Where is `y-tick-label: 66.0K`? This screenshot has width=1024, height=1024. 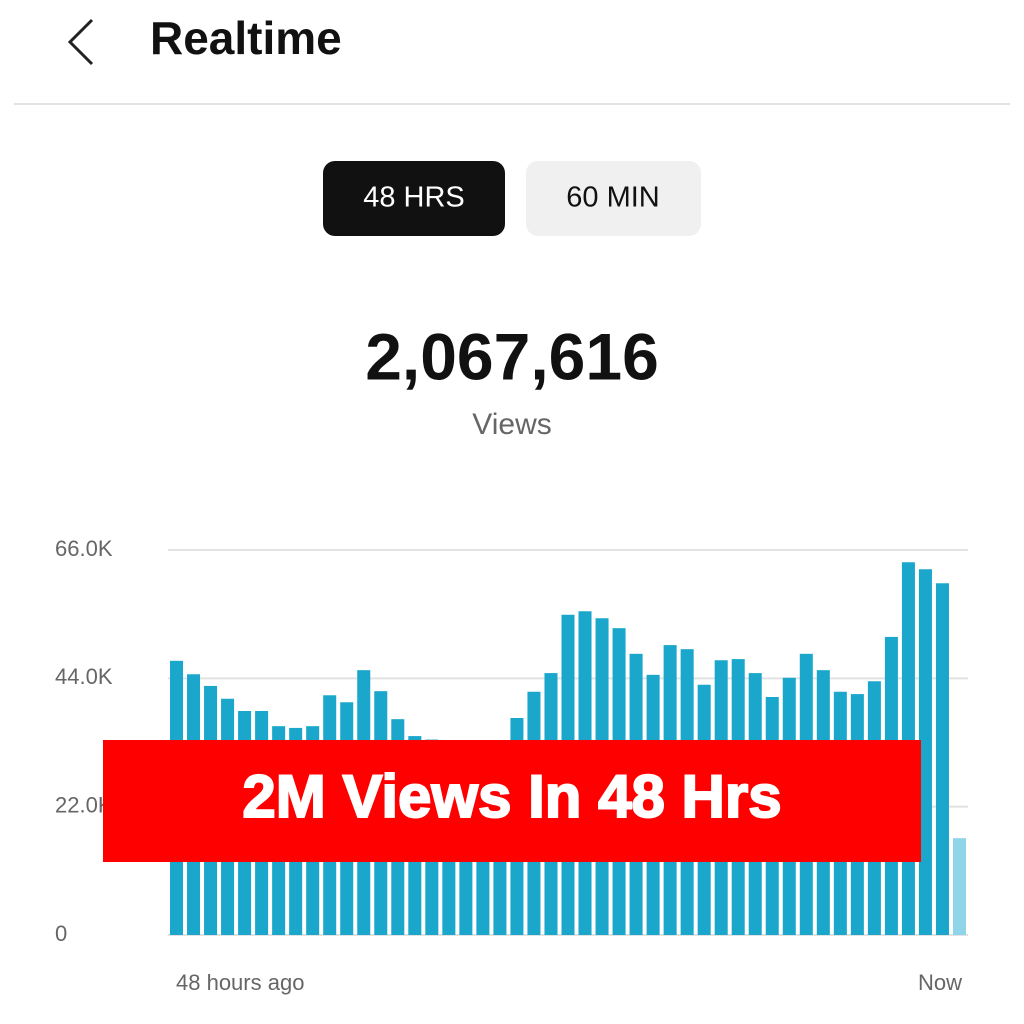 y-tick-label: 66.0K is located at coordinates (84, 548).